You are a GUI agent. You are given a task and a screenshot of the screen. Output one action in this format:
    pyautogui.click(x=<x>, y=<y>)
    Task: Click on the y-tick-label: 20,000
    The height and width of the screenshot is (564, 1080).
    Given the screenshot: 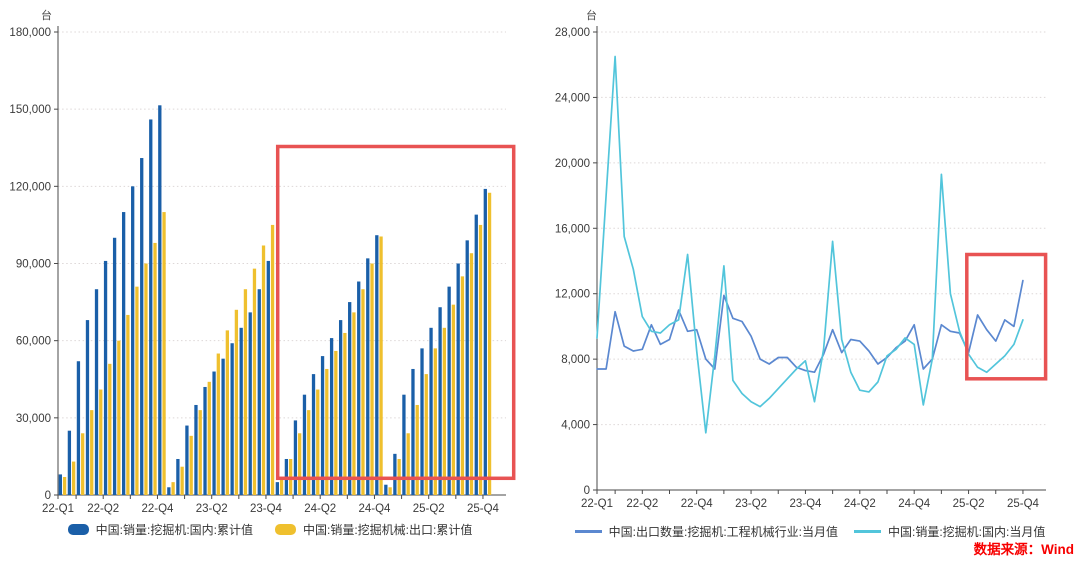 What is the action you would take?
    pyautogui.click(x=572, y=164)
    